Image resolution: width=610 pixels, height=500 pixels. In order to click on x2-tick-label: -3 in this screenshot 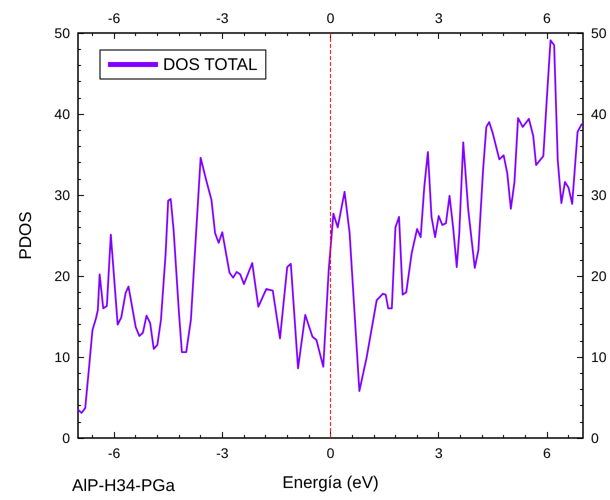, I will do `click(222, 18)`.